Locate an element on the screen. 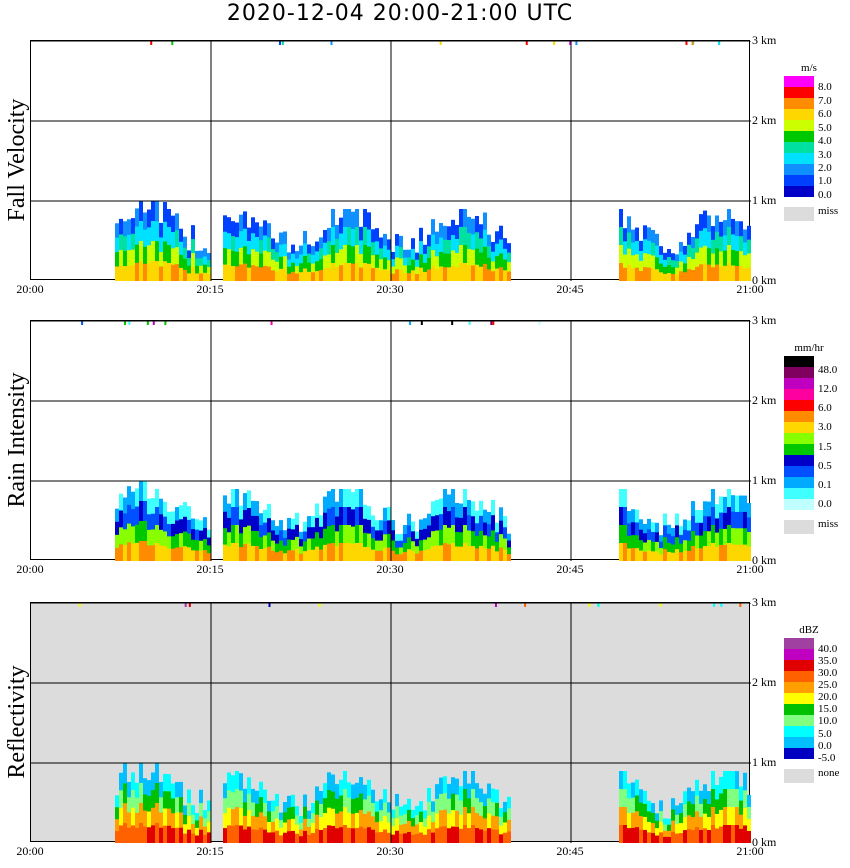  x-tick-label: 20:30 is located at coordinates (390, 851).